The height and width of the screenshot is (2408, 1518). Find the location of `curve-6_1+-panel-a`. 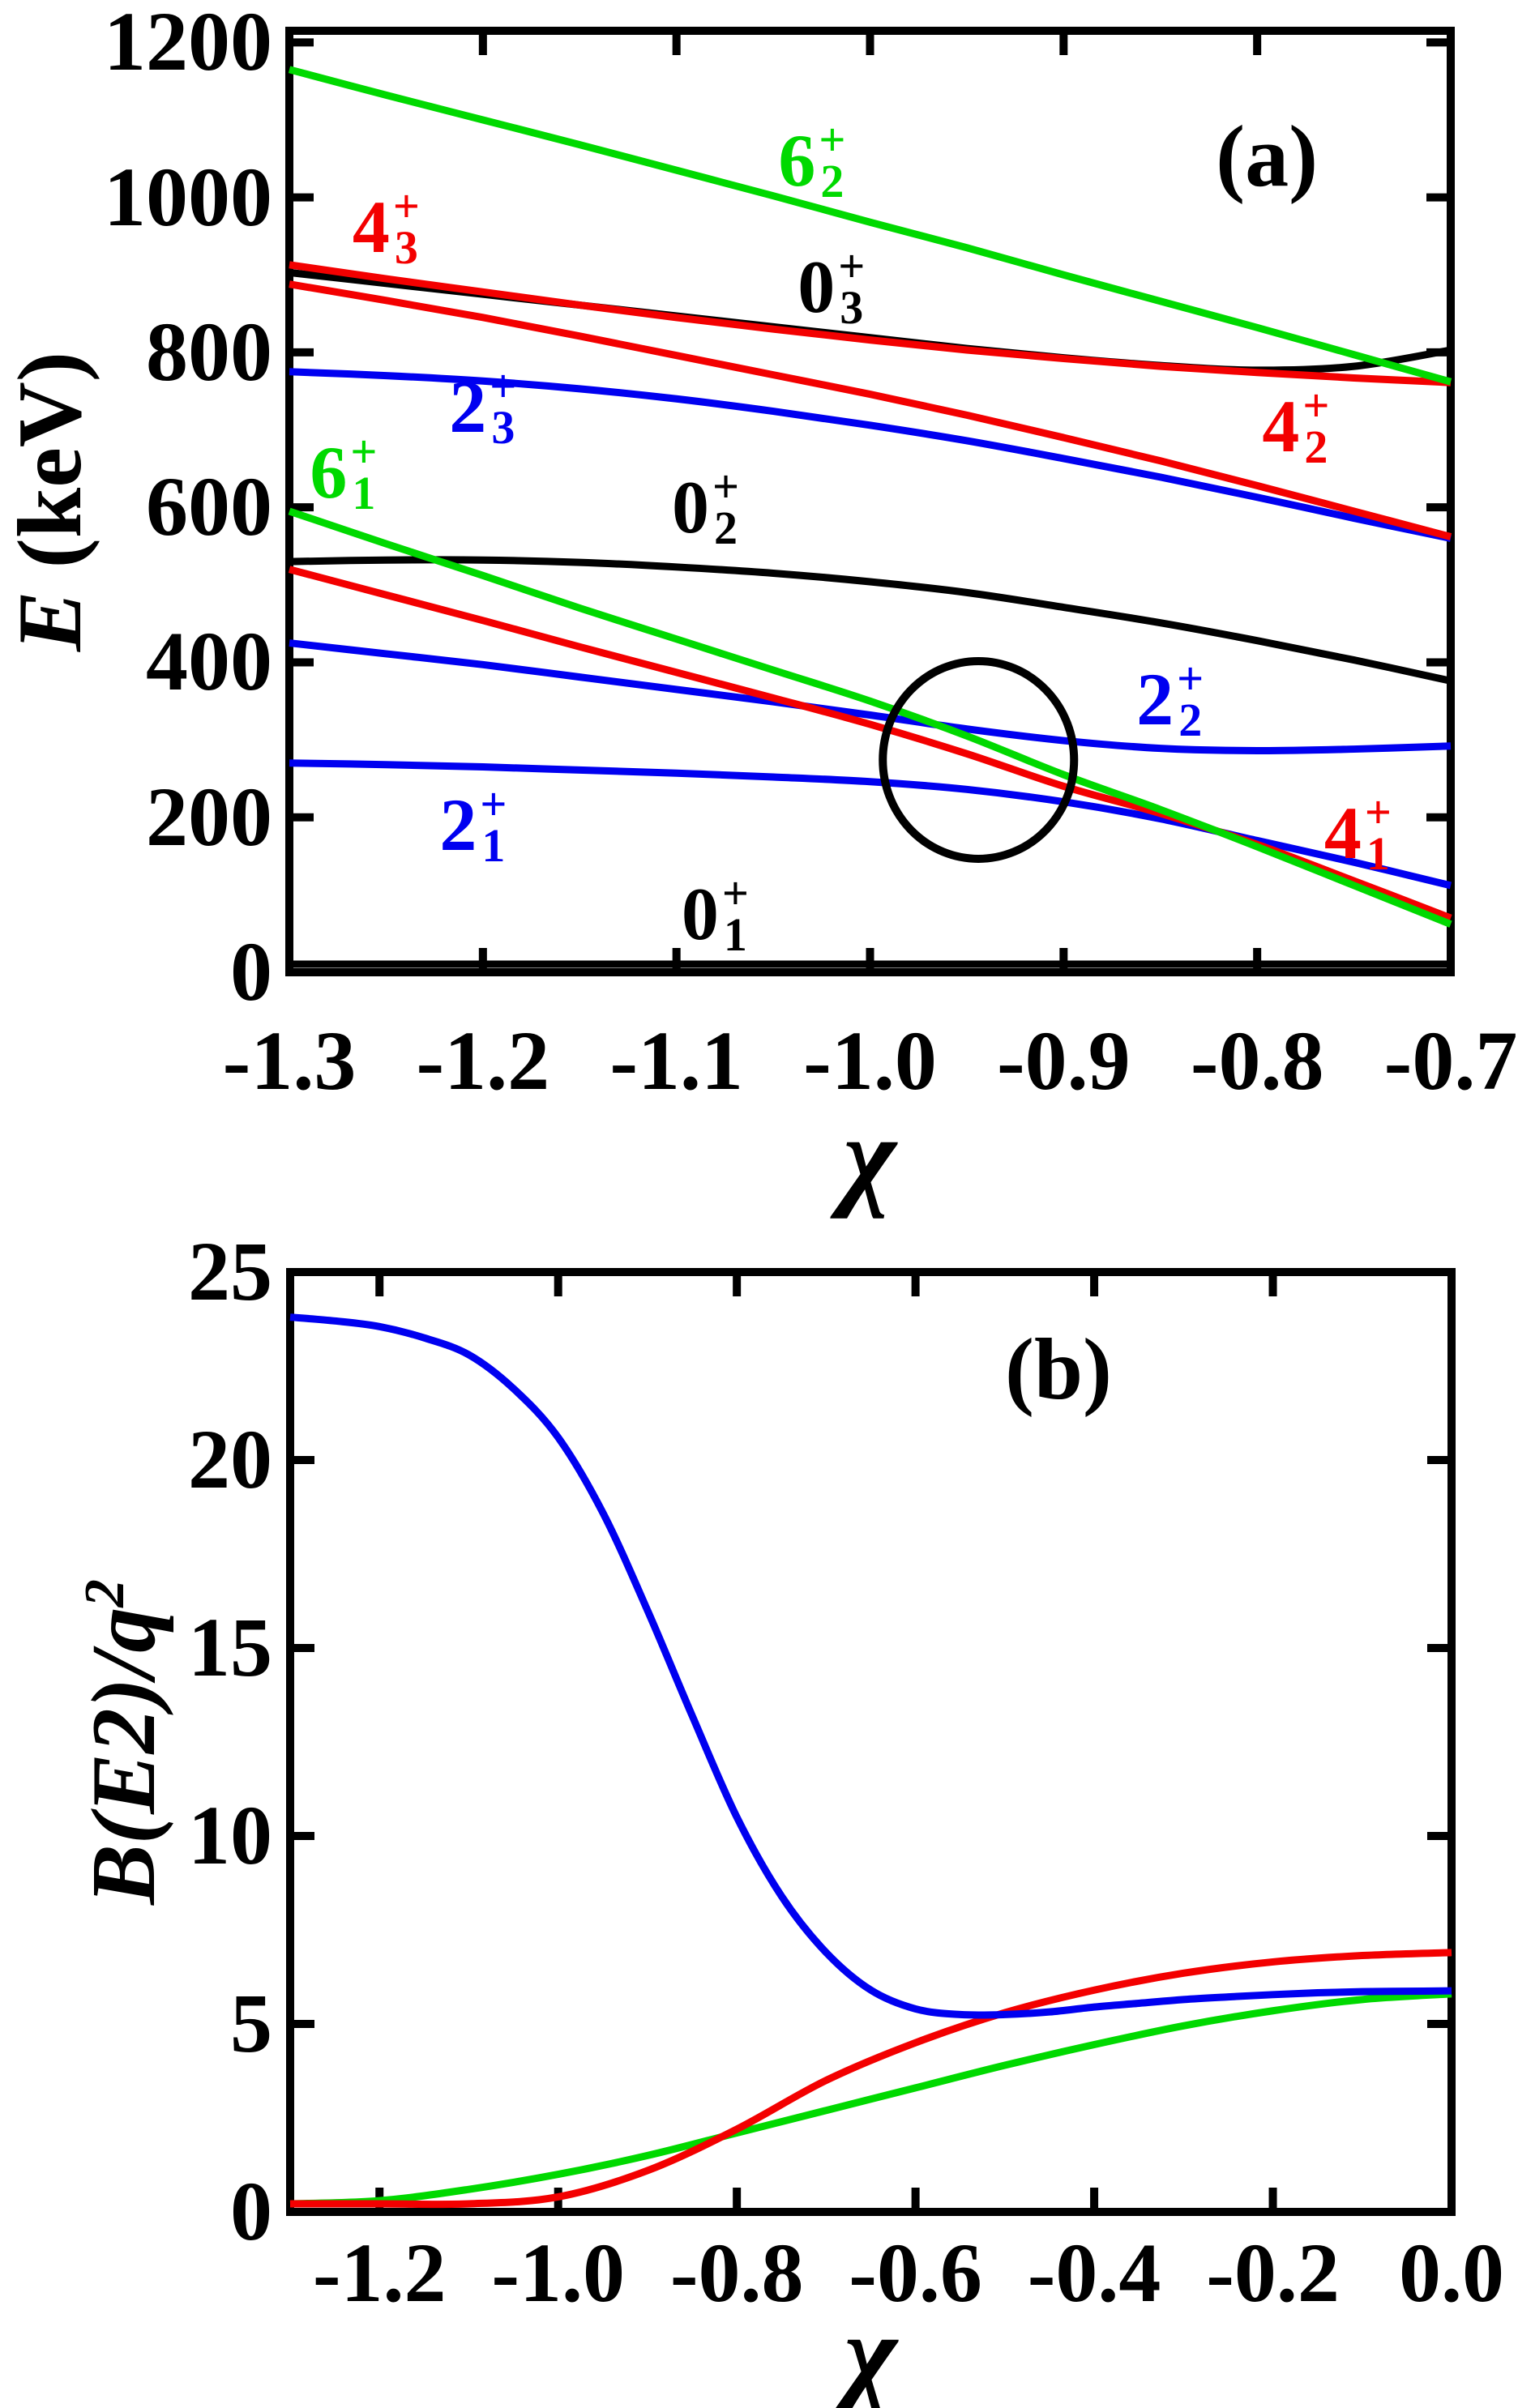

curve-6_1+-panel-a is located at coordinates (870, 718).